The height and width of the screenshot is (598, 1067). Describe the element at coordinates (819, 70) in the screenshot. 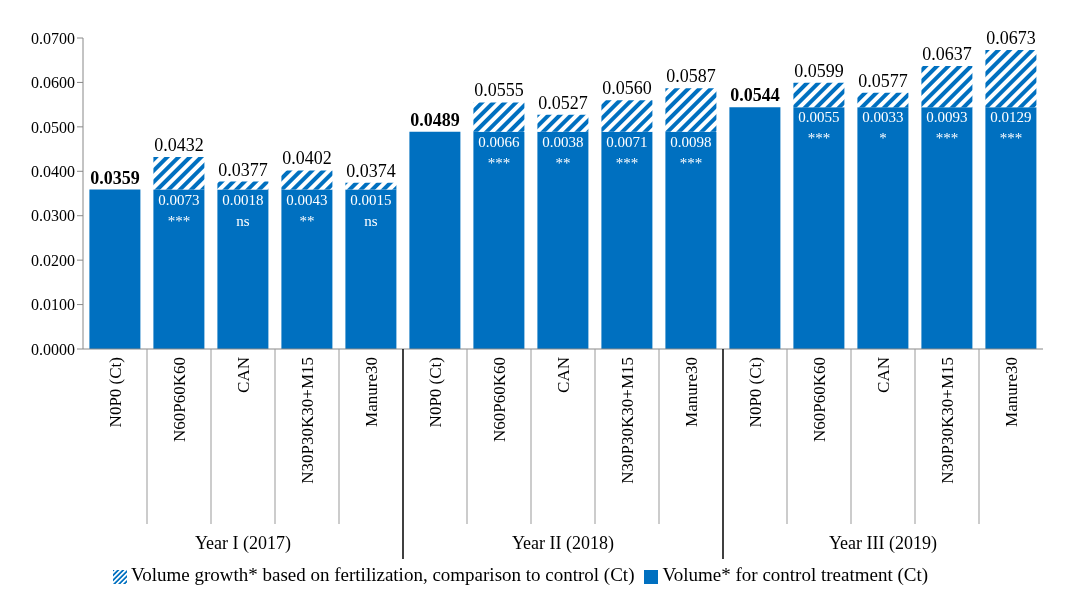

I see `total-label: 0.0599` at that location.